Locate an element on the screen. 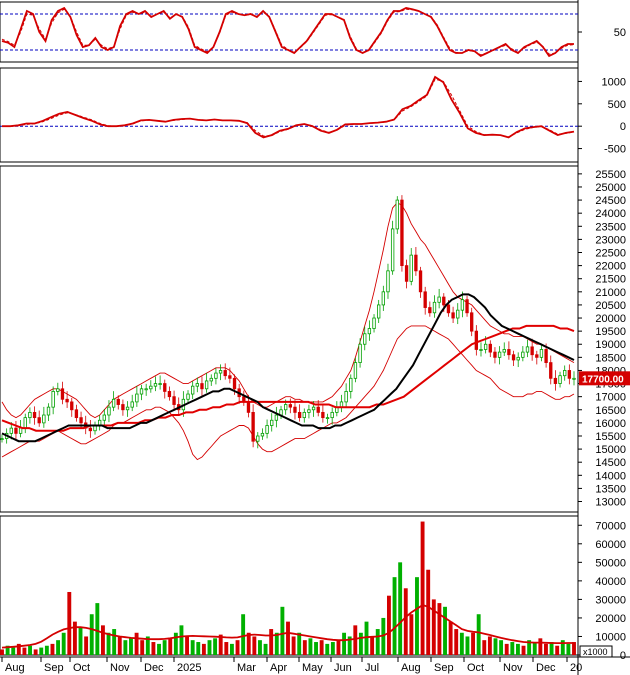 The image size is (630, 675). x-tick-label: Nov is located at coordinates (513, 668).